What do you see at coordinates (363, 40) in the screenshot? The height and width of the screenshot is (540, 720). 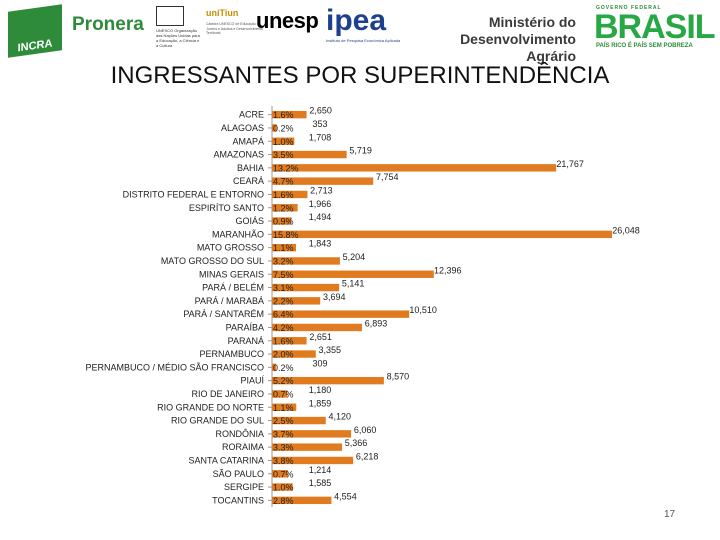 I see `ipea-subtitle: Instituto de Pesquisa Econômica Aplicada` at bounding box center [363, 40].